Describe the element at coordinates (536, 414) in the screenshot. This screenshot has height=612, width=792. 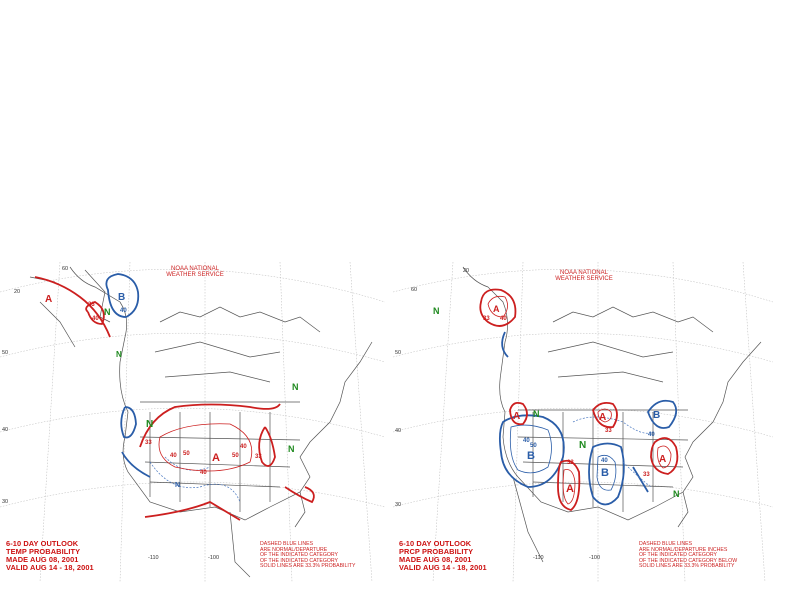
I see `label-n-north: N` at that location.